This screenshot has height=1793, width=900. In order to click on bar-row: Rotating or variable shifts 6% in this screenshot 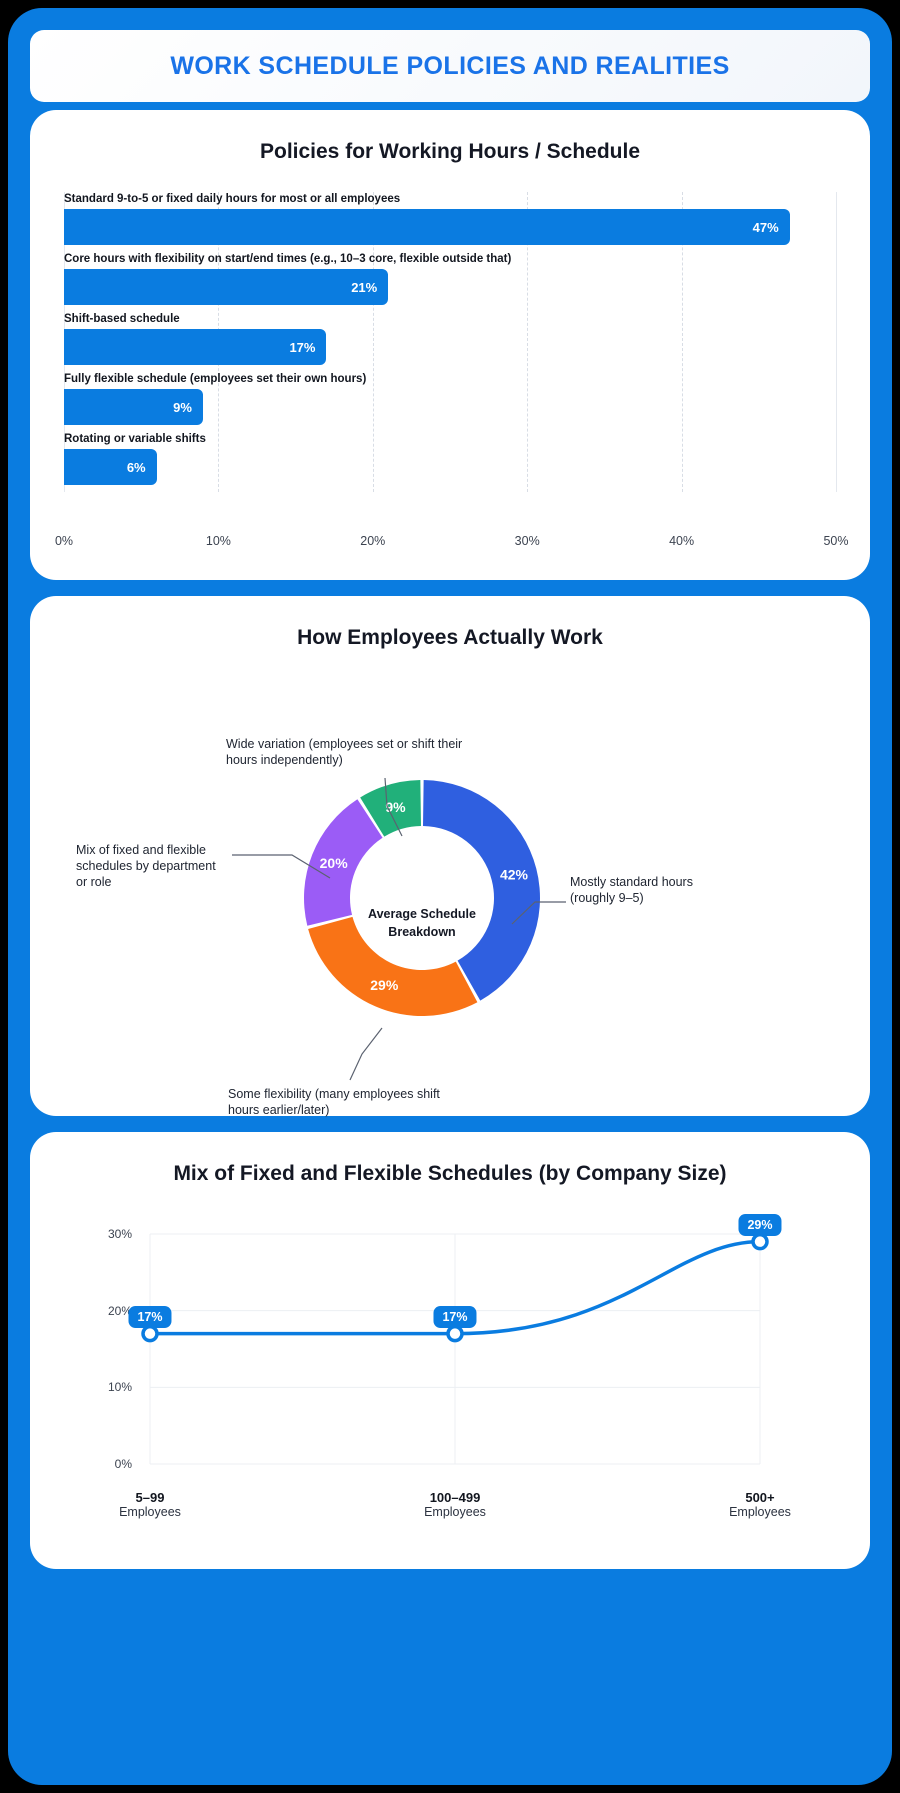, I will do `click(450, 462)`.